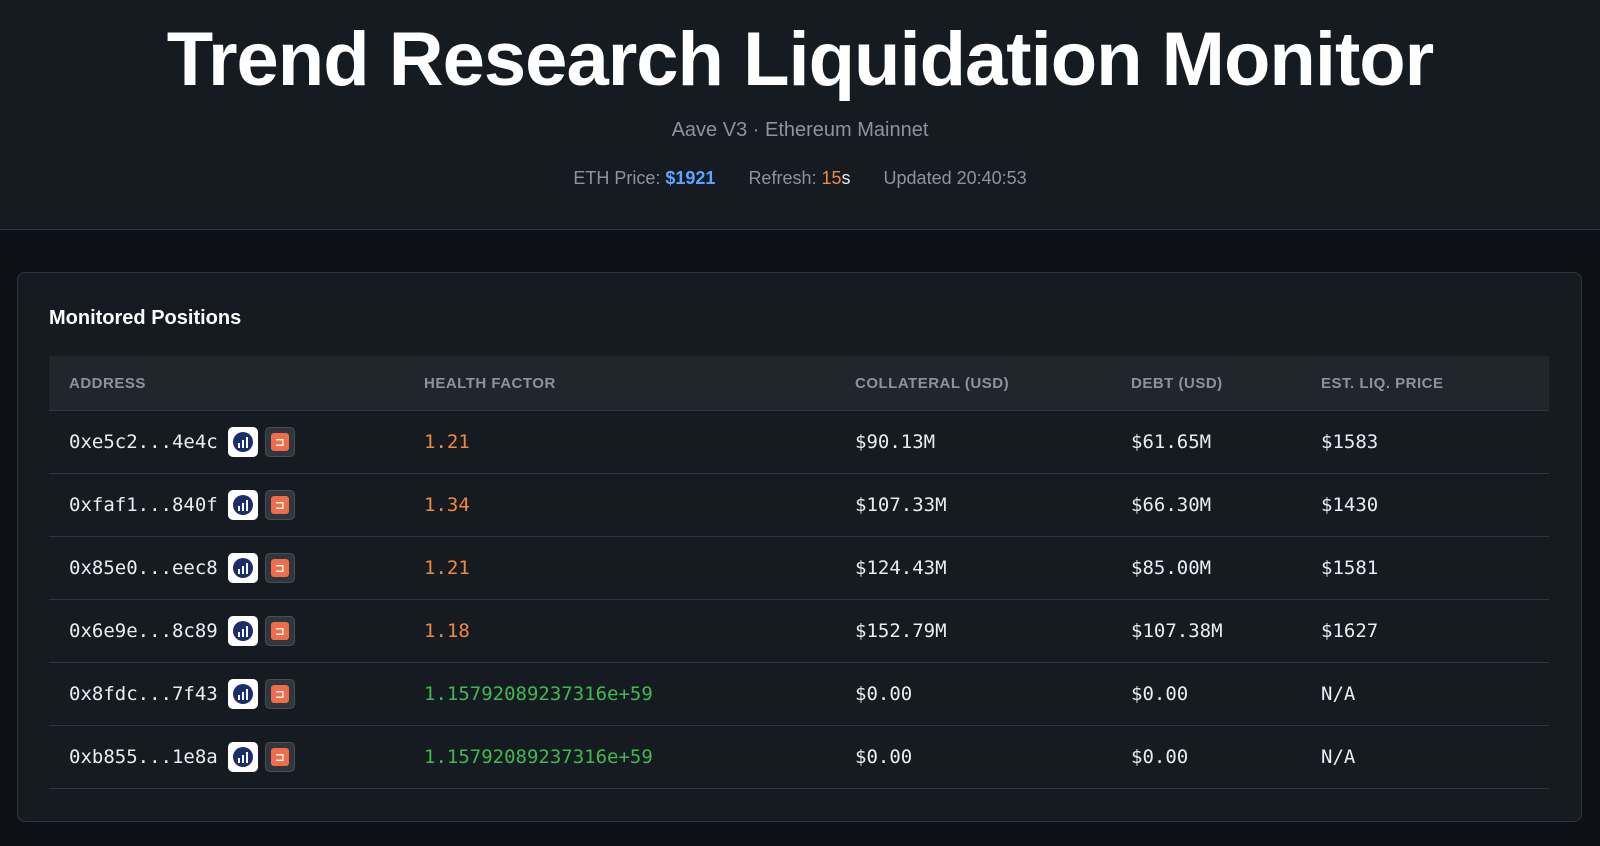 The width and height of the screenshot is (1600, 846). What do you see at coordinates (143, 757) in the screenshot?
I see `wallet-address: 0xb855...1e8a` at bounding box center [143, 757].